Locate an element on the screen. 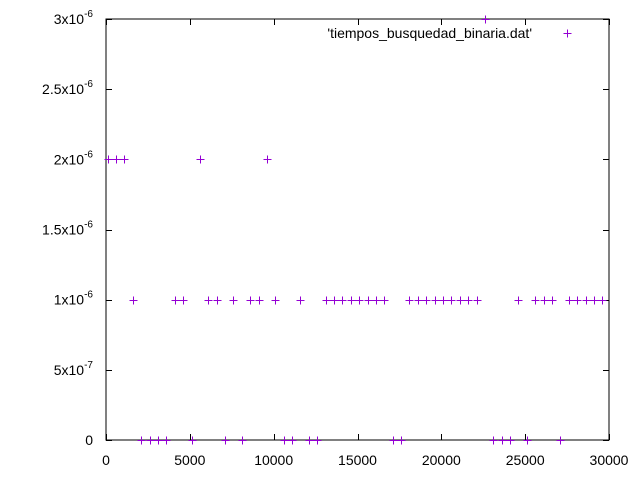  y-tick-mantissa: 2.5x10 is located at coordinates (63, 89).